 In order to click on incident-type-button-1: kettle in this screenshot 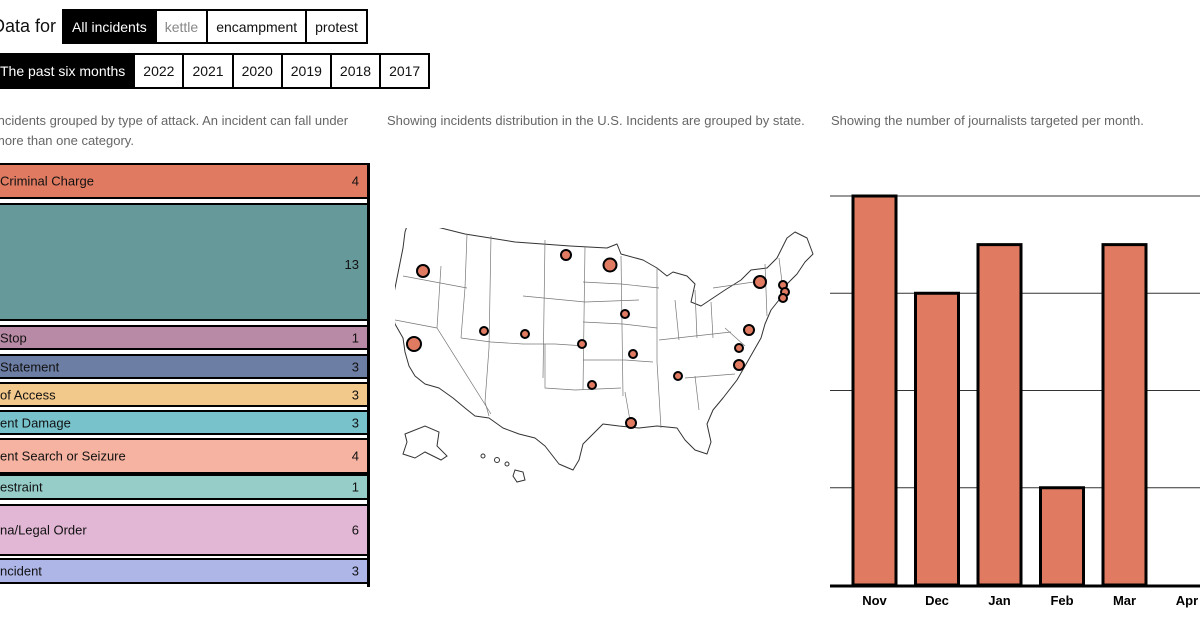, I will do `click(180, 26)`.